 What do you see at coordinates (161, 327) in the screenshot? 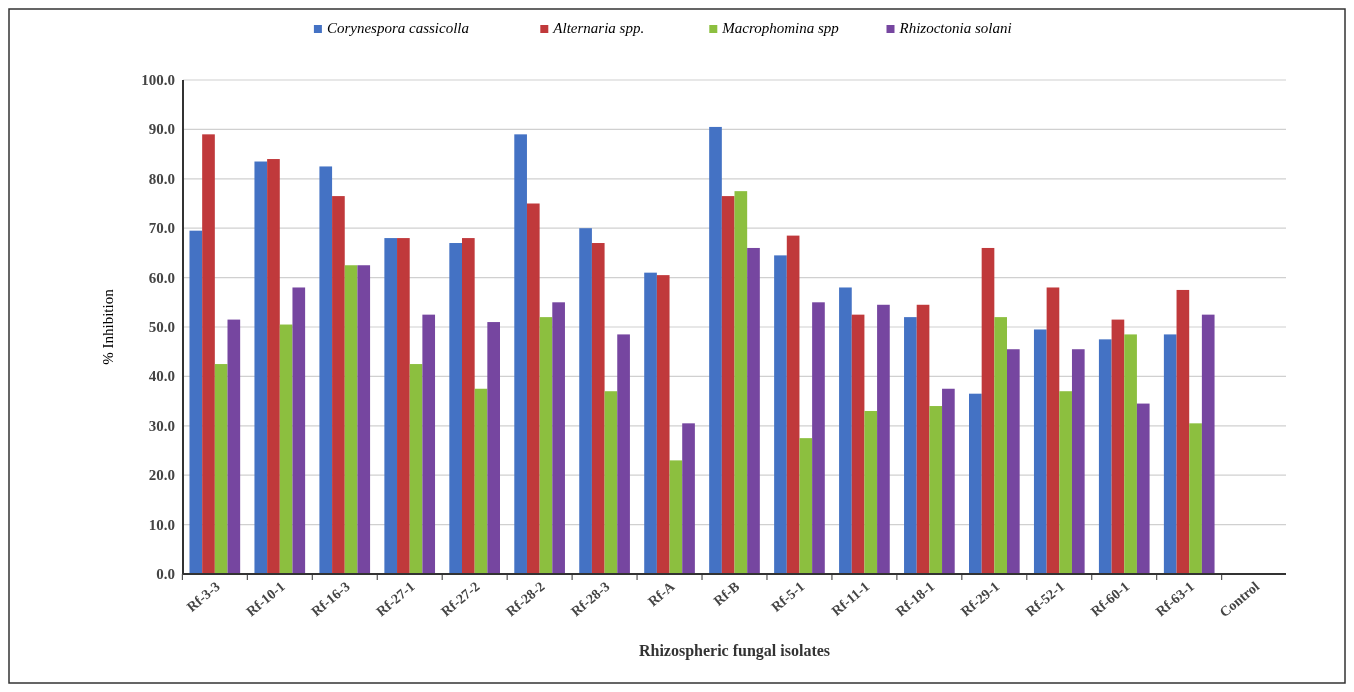
I see `y-tick-label: 50.0` at bounding box center [161, 327].